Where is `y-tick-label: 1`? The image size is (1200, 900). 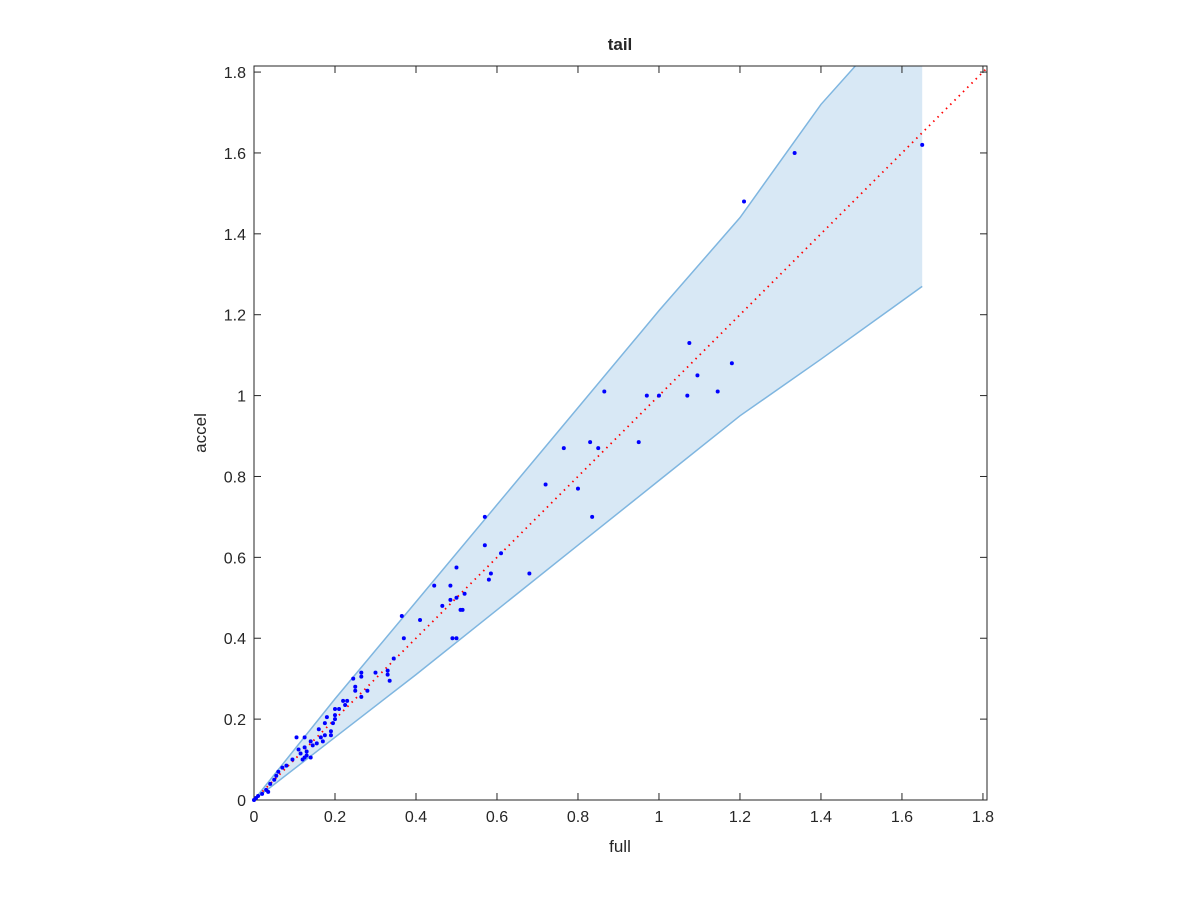
y-tick-label: 1 is located at coordinates (241, 397).